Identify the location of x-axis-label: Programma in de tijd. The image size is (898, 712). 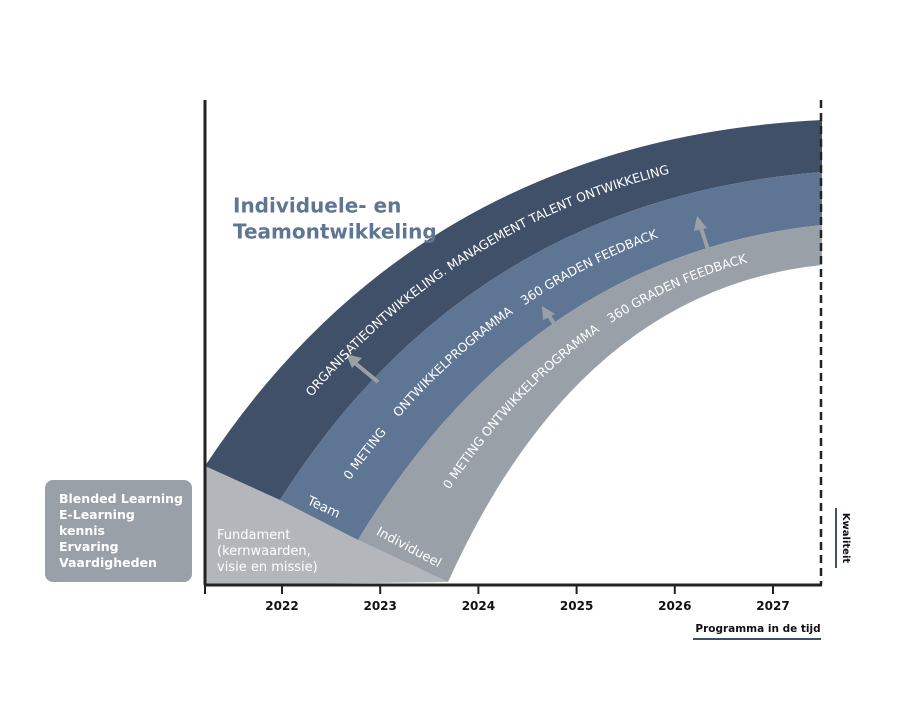
(757, 629).